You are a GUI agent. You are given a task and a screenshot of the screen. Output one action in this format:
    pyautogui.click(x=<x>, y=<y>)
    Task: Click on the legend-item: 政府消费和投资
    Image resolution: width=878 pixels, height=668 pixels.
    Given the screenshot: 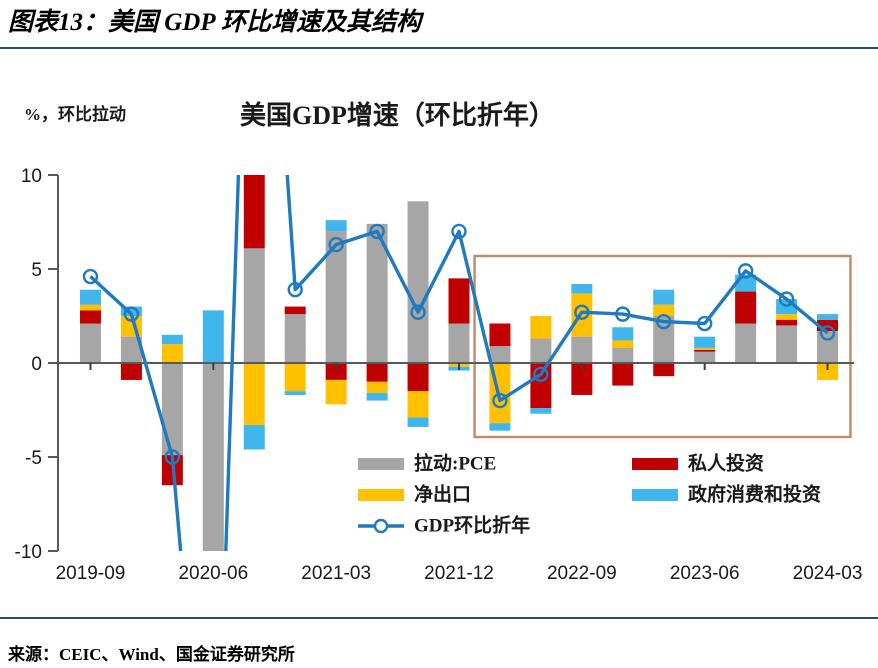 What is the action you would take?
    pyautogui.click(x=726, y=493)
    